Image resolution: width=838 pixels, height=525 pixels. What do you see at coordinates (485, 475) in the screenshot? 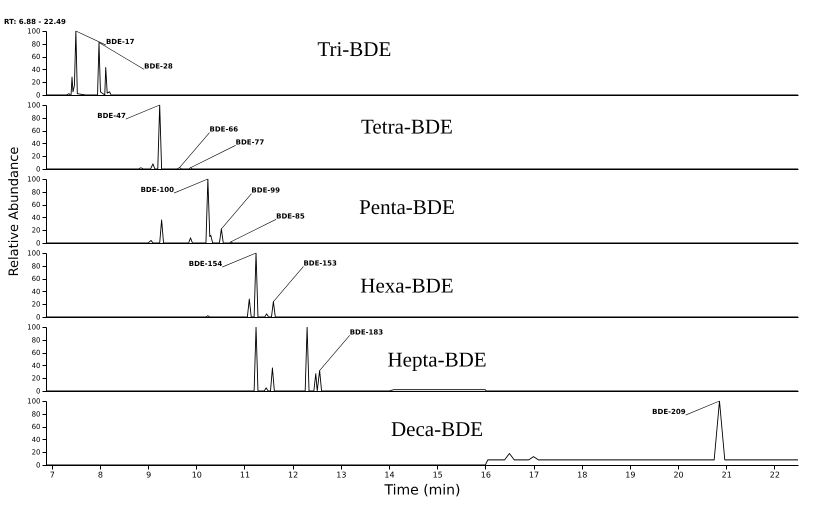
I see `x-tick-label: 16` at bounding box center [485, 475].